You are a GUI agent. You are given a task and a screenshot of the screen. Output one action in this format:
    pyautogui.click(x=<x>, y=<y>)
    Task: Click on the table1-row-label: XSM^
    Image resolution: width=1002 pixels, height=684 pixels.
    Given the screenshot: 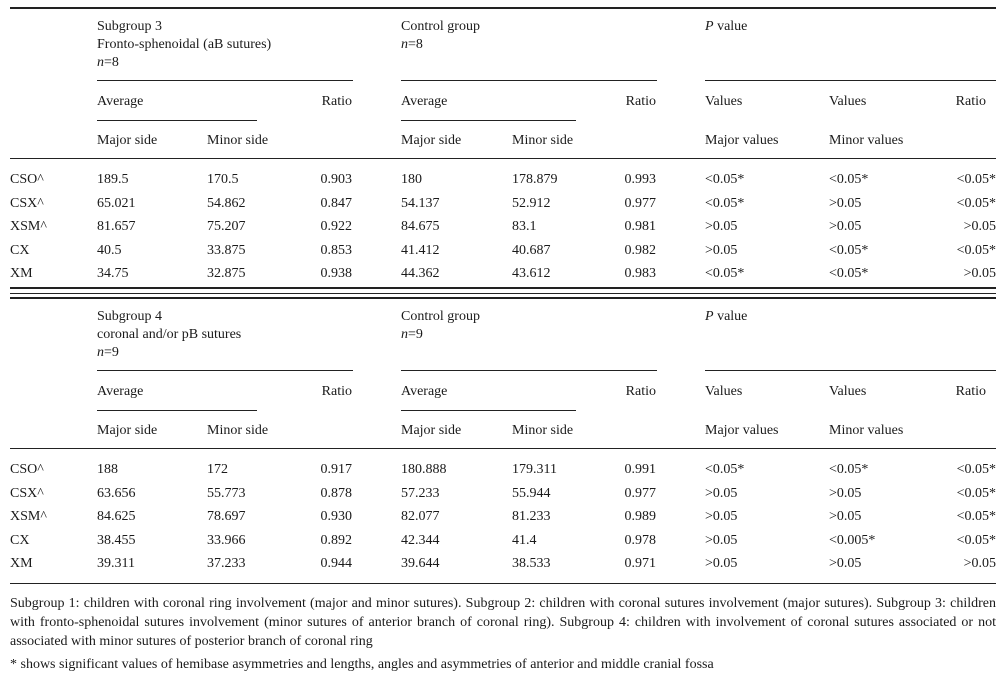 What is the action you would take?
    pyautogui.click(x=28, y=226)
    